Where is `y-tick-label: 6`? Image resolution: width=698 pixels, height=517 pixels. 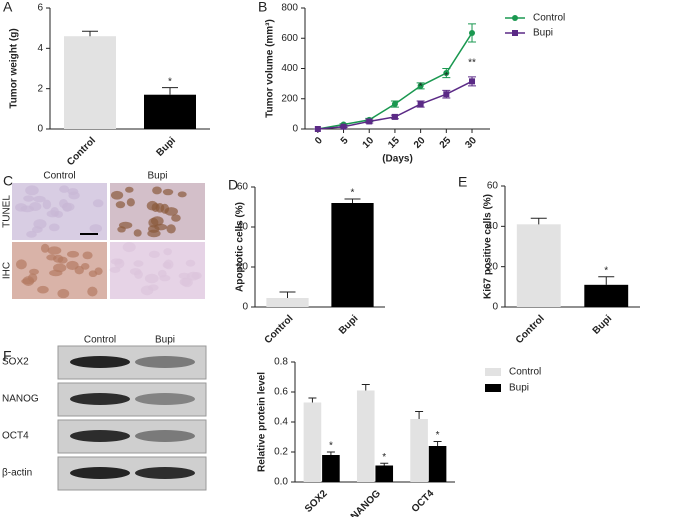 y-tick-label: 6 is located at coordinates (40, 8).